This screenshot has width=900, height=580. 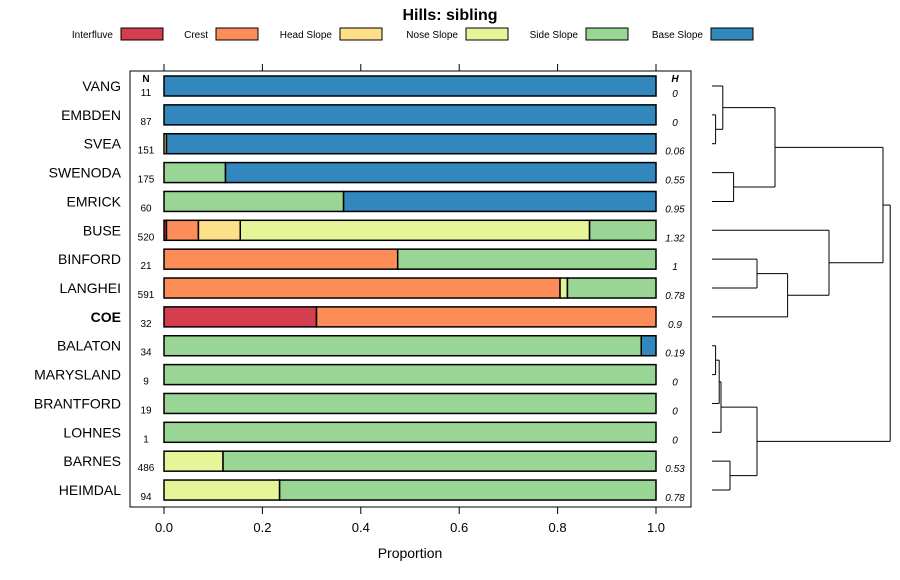 I want to click on n-label-emrick: 60, so click(x=146, y=208).